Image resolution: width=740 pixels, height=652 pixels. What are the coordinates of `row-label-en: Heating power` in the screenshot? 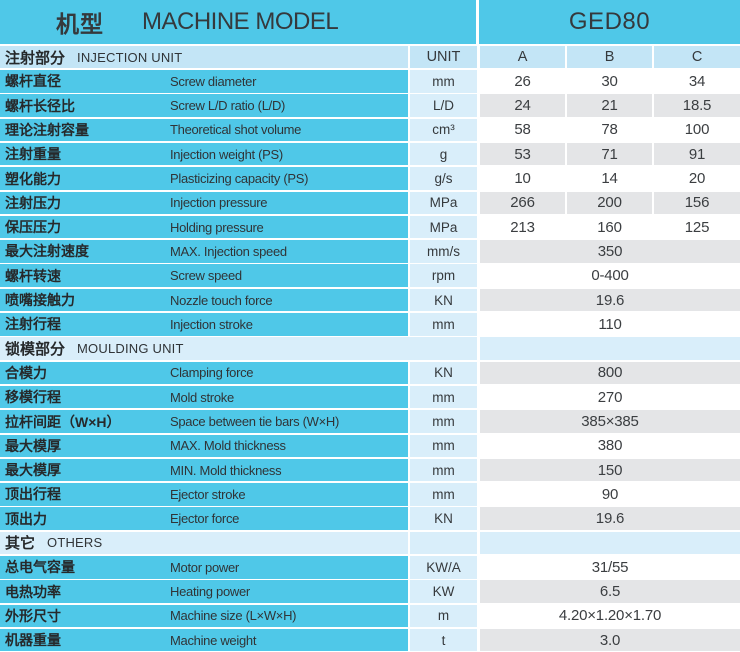 It's located at (210, 592).